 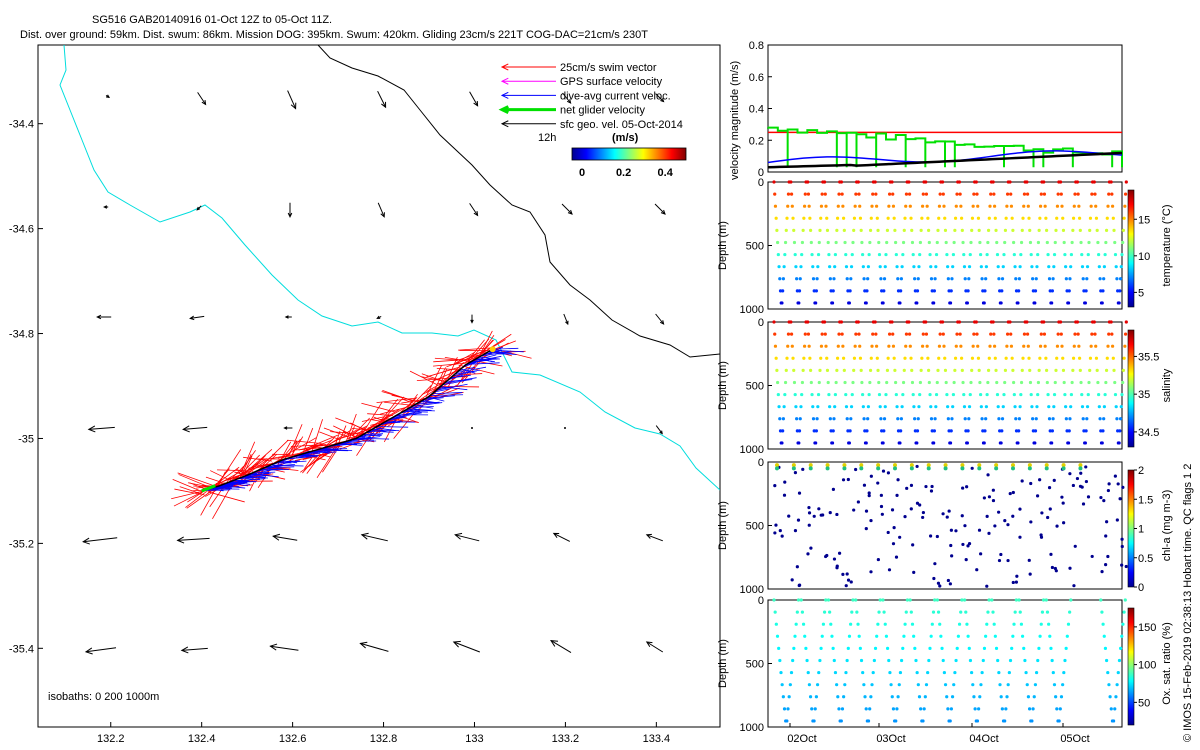 I want to click on dac-vector, so click(x=427, y=404).